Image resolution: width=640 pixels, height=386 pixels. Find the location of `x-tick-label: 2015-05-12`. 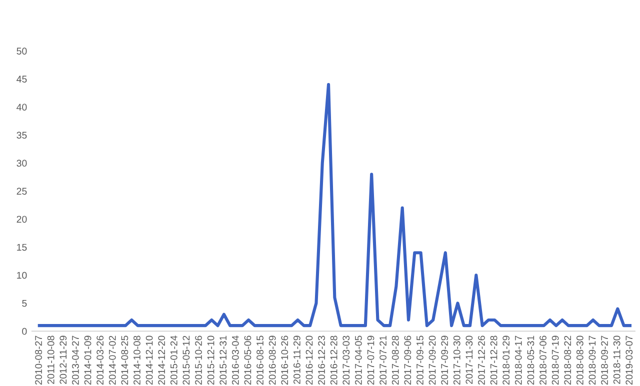

x-tick-label: 2015-05-12 is located at coordinates (186, 360).